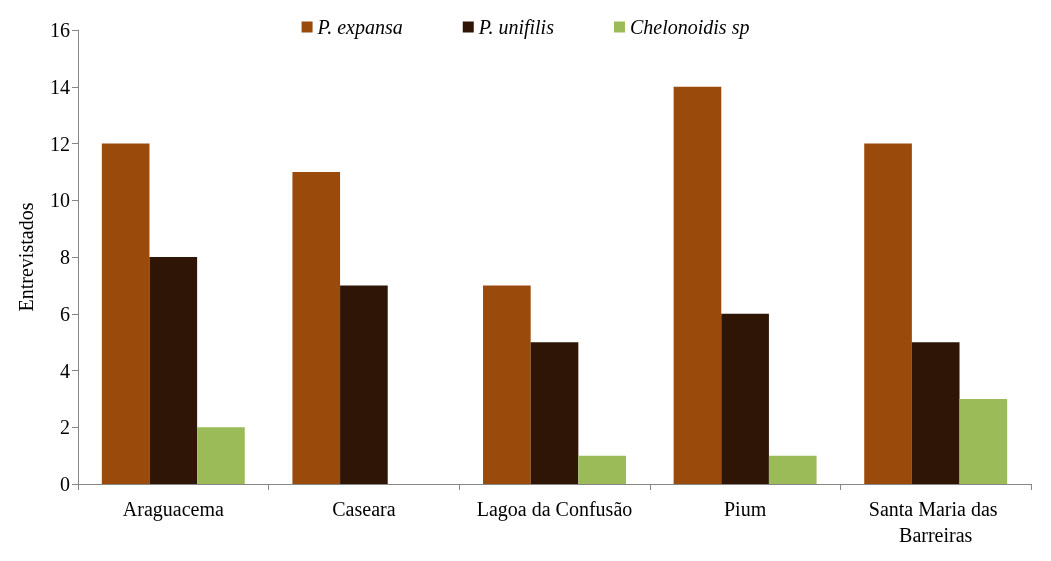 This screenshot has width=1051, height=561. Describe the element at coordinates (65, 370) in the screenshot. I see `y-tick-label: 4` at that location.